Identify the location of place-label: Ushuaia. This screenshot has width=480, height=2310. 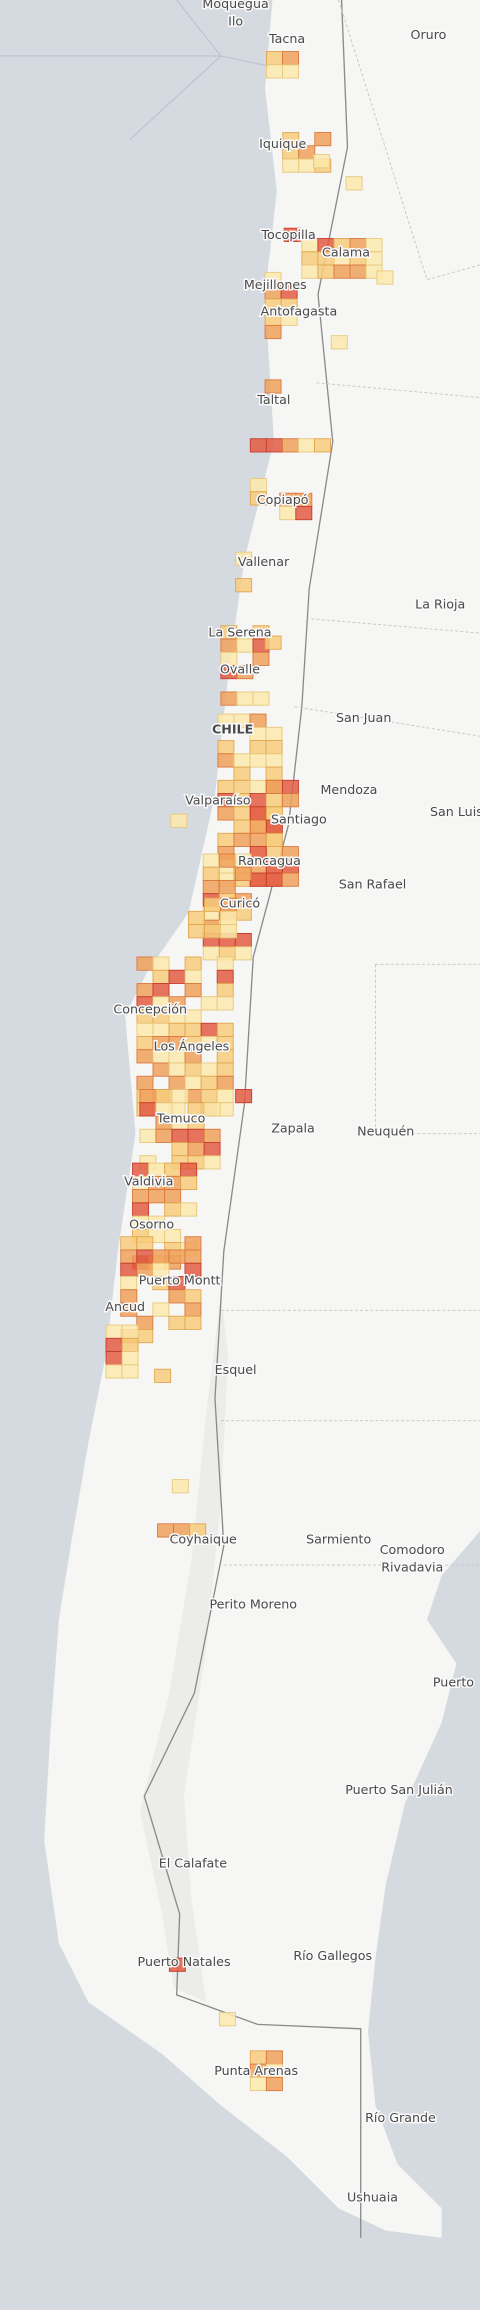
(372, 2197).